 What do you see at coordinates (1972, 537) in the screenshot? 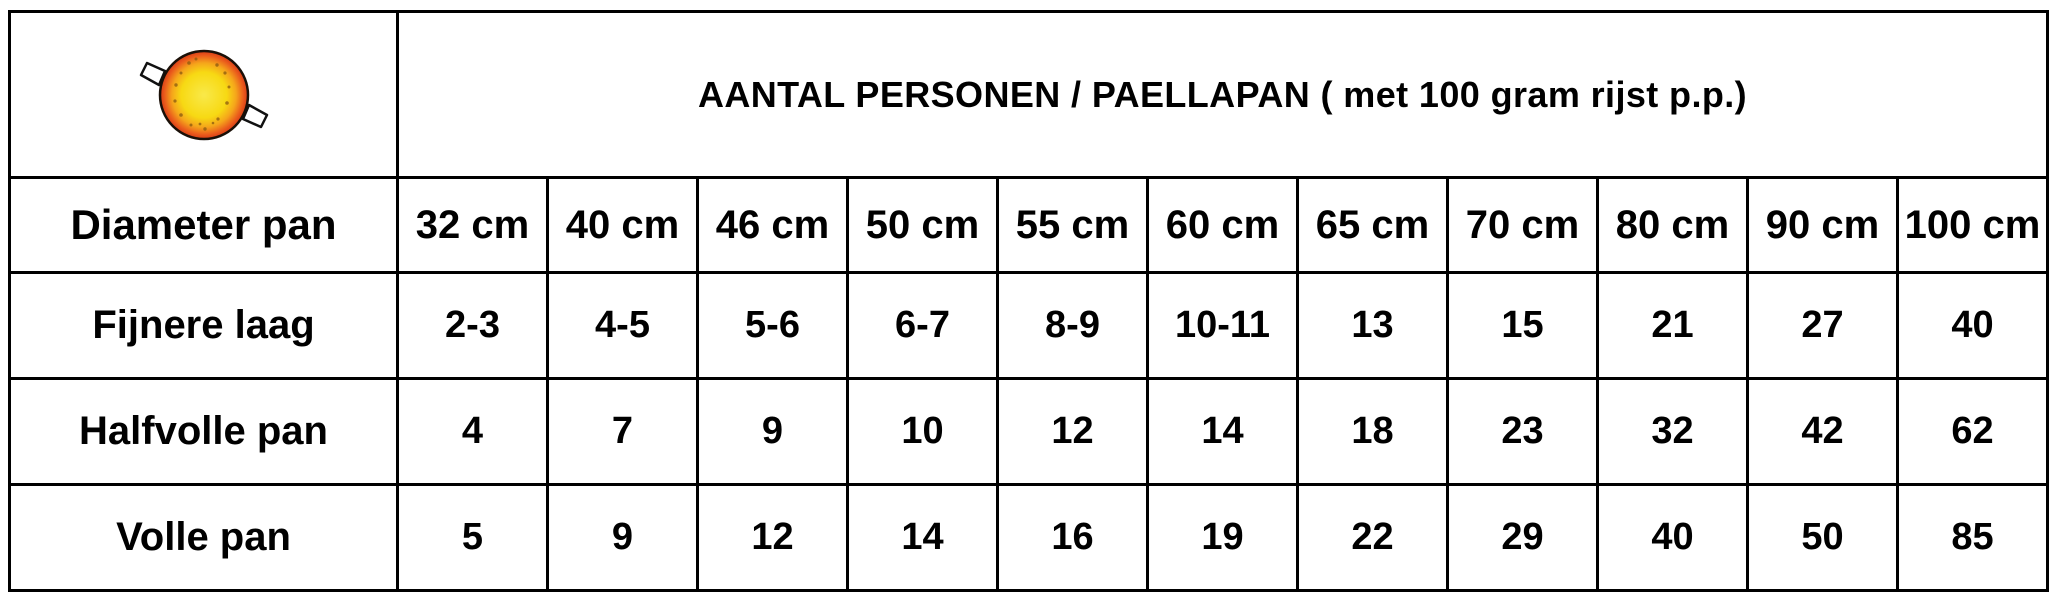
I see `cell-volle-pan-100cm: 85` at bounding box center [1972, 537].